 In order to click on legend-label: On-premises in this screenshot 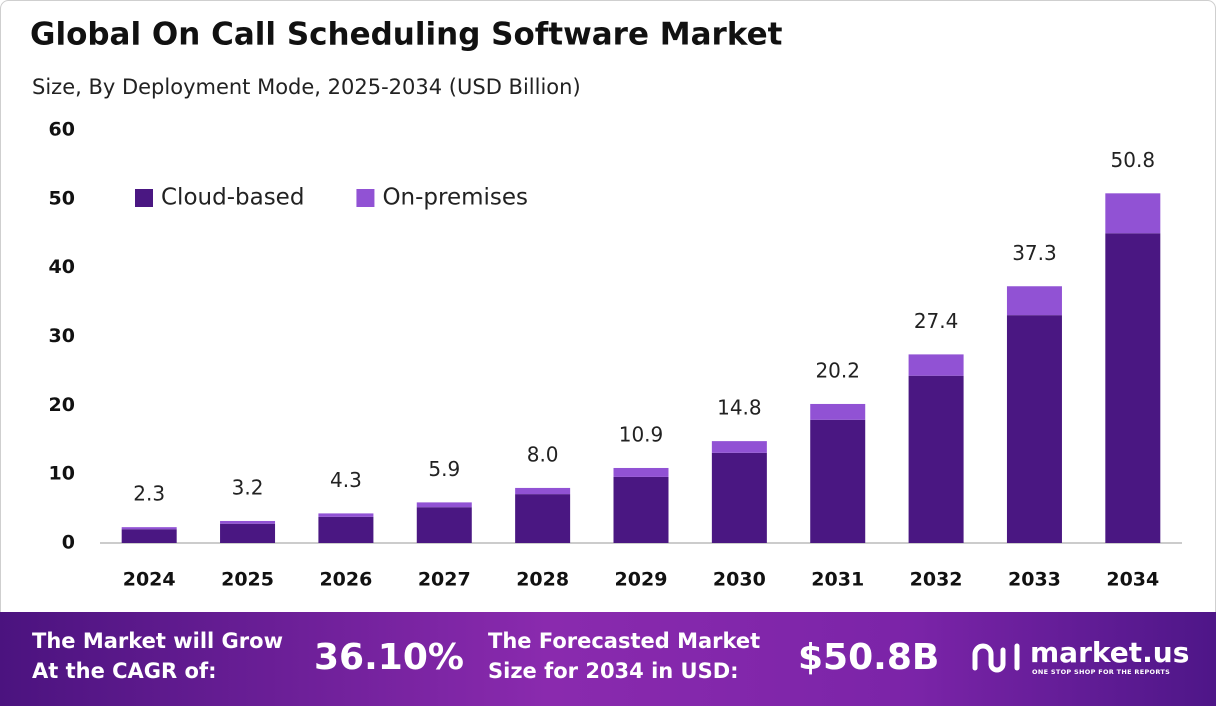, I will do `click(455, 198)`.